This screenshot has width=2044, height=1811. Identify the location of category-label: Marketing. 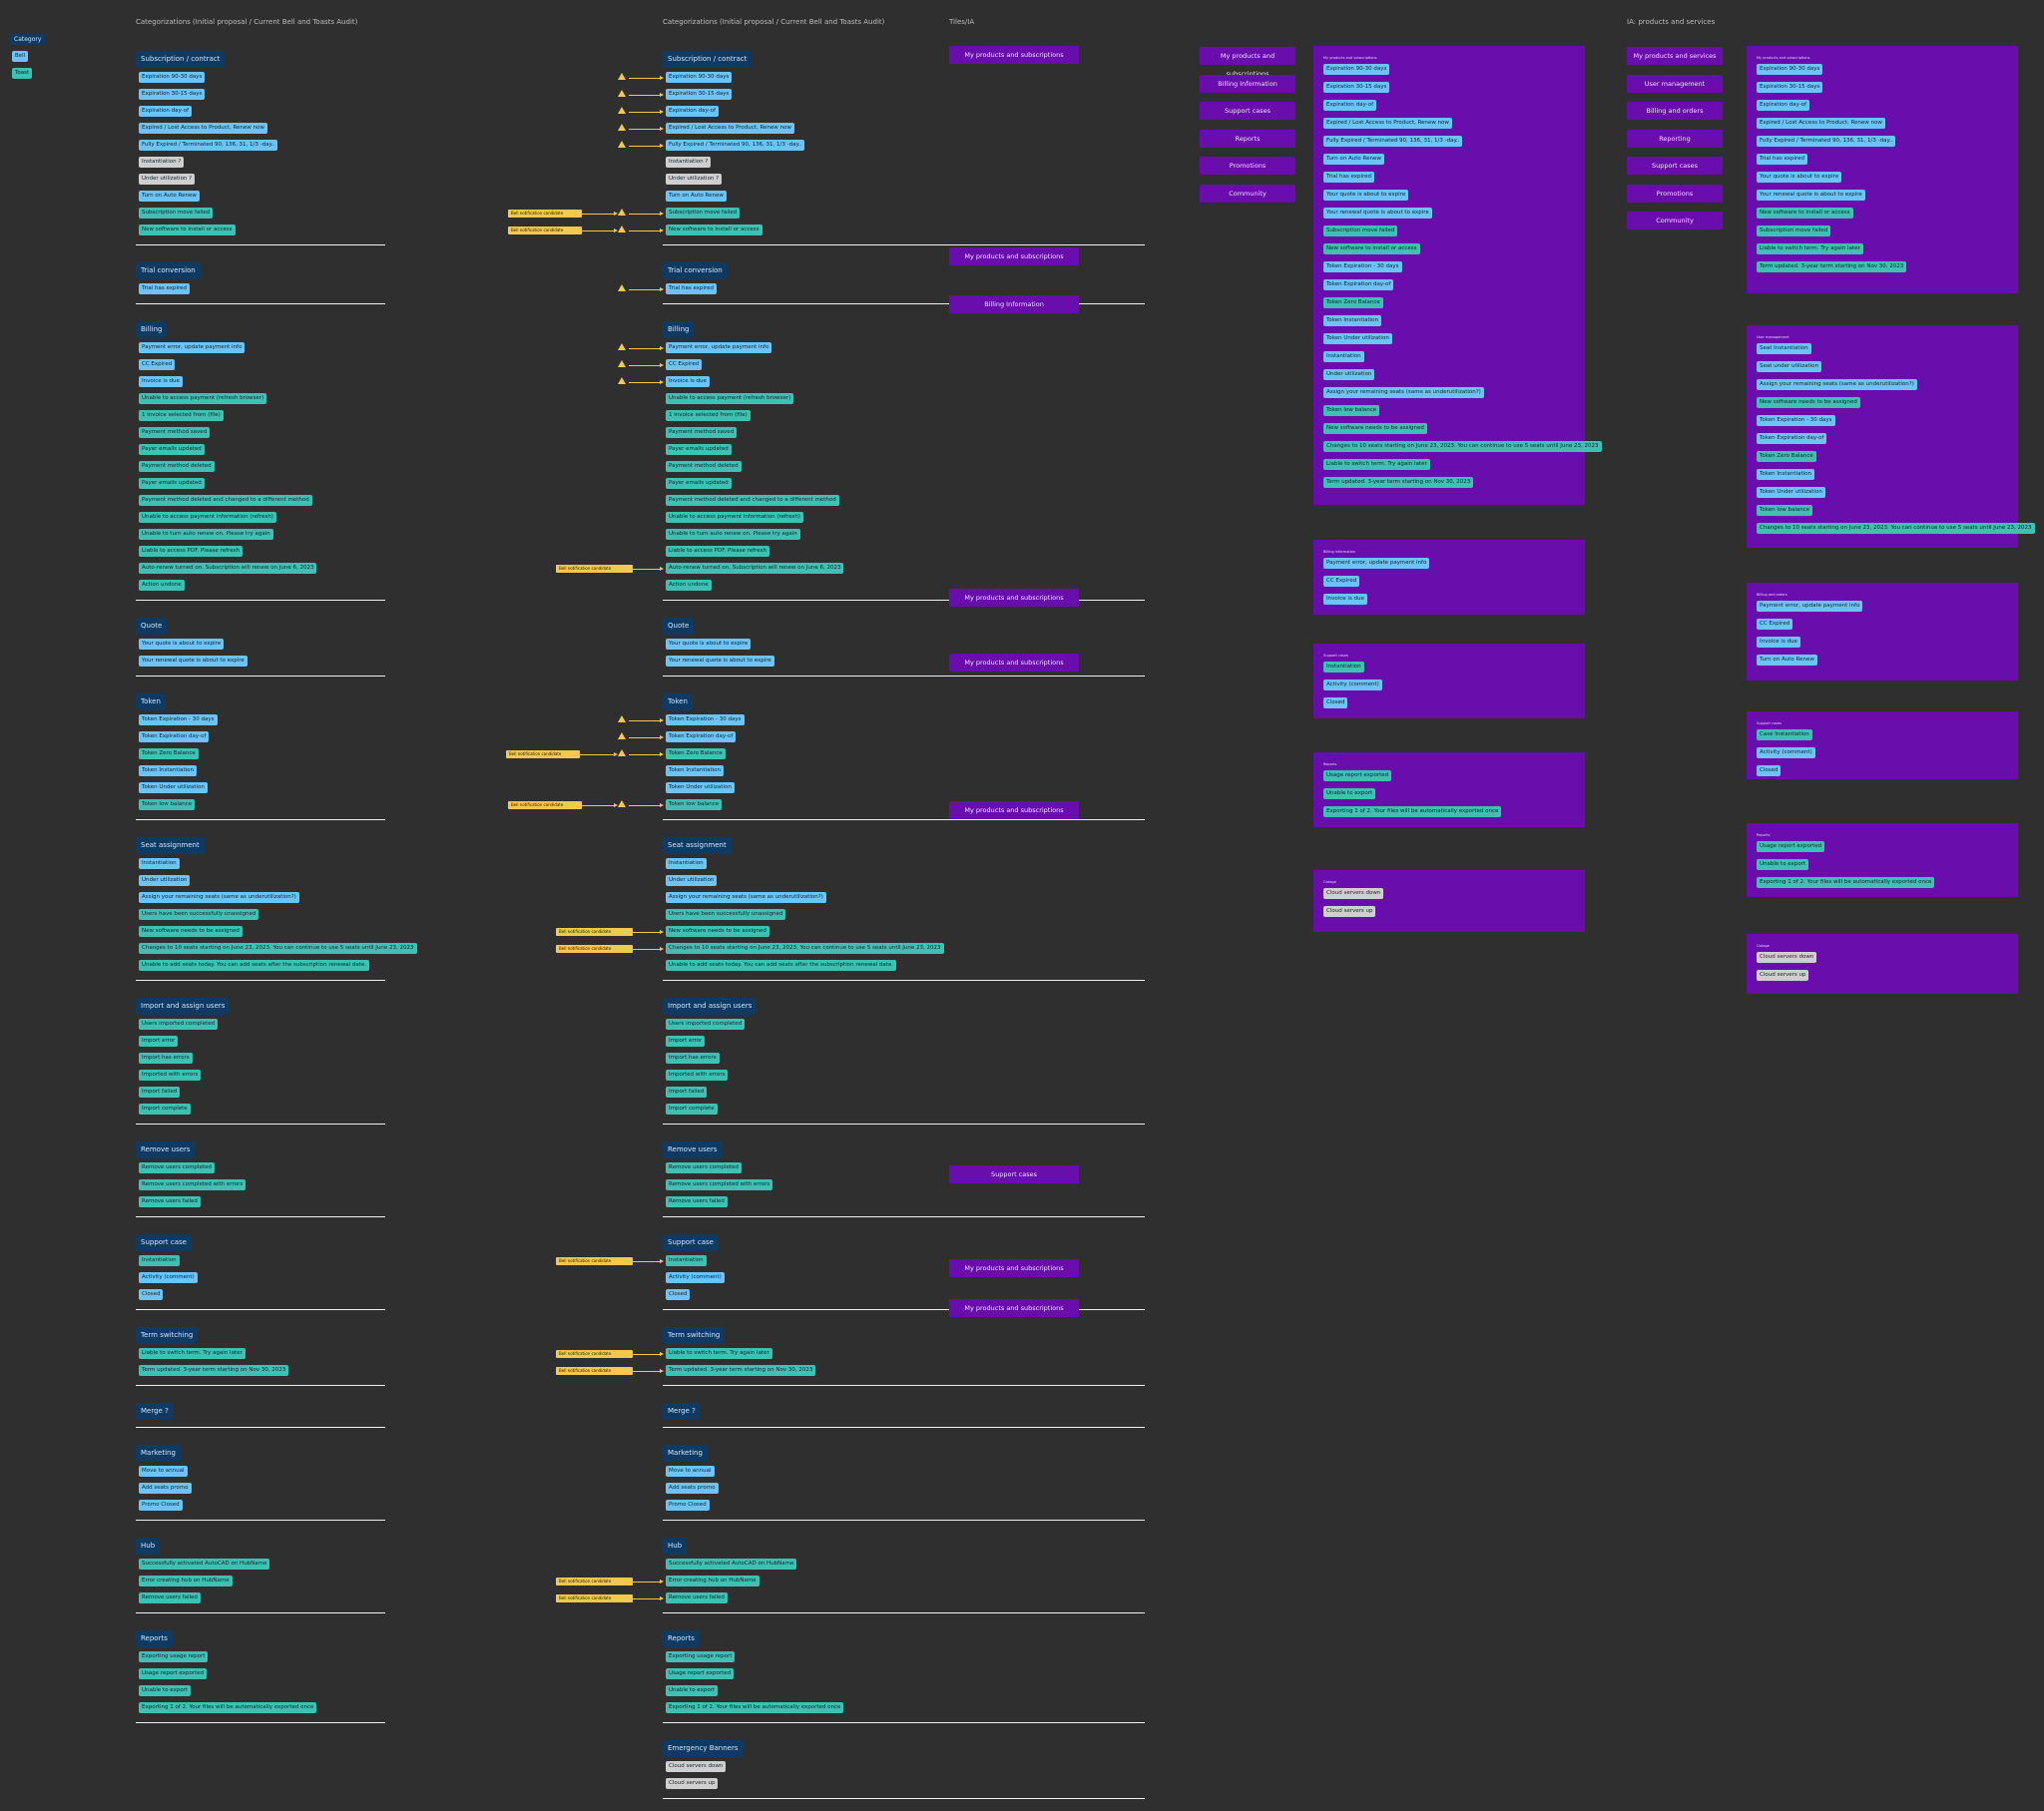
(685, 1453).